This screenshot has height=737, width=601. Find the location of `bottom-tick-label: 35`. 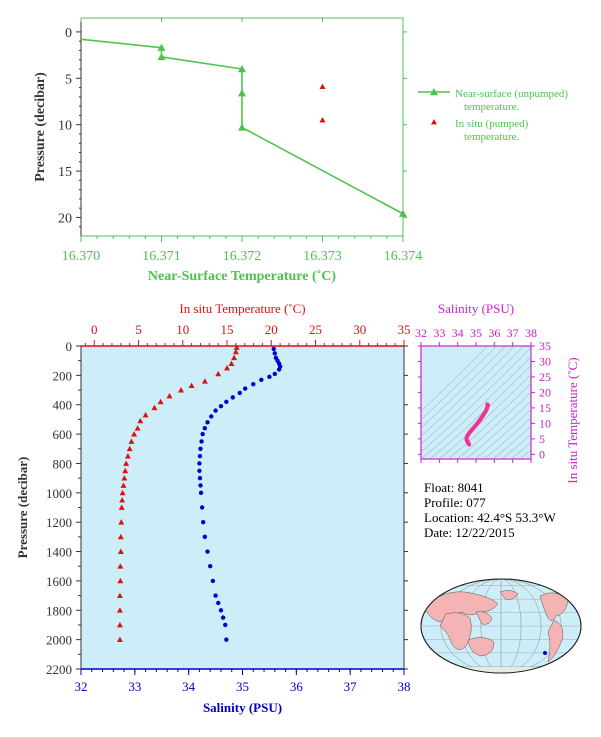

bottom-tick-label: 35 is located at coordinates (242, 686).